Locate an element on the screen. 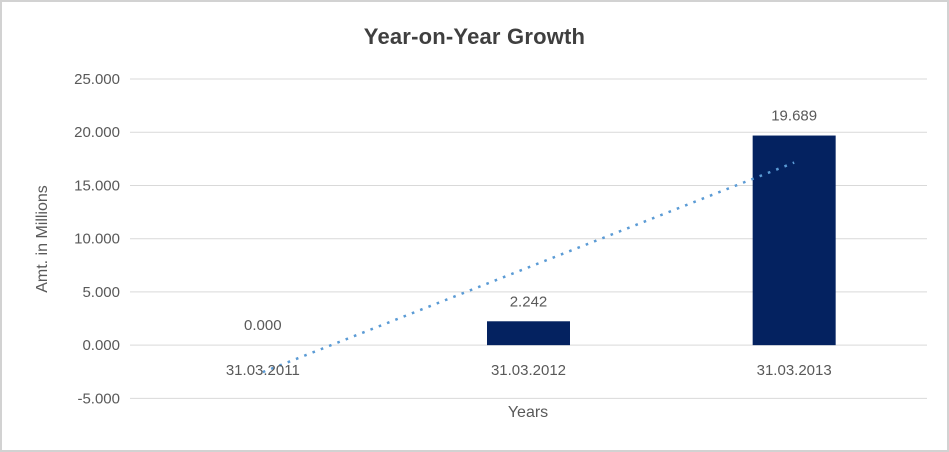 The image size is (949, 452). x-category-label: 31.03.2013 is located at coordinates (794, 370).